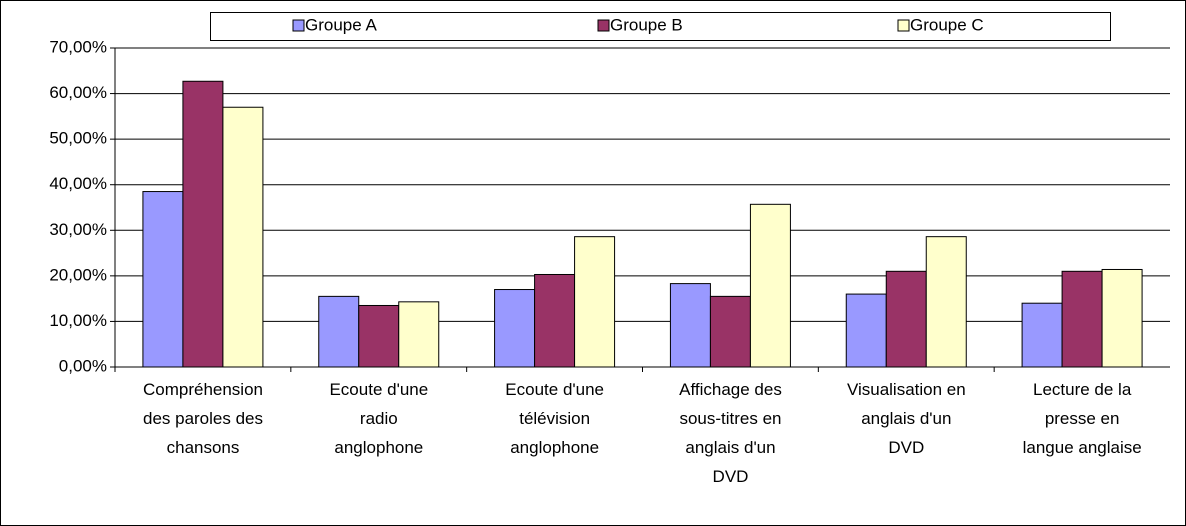 The width and height of the screenshot is (1186, 526). What do you see at coordinates (646, 24) in the screenshot?
I see `legend-label: Groupe B` at bounding box center [646, 24].